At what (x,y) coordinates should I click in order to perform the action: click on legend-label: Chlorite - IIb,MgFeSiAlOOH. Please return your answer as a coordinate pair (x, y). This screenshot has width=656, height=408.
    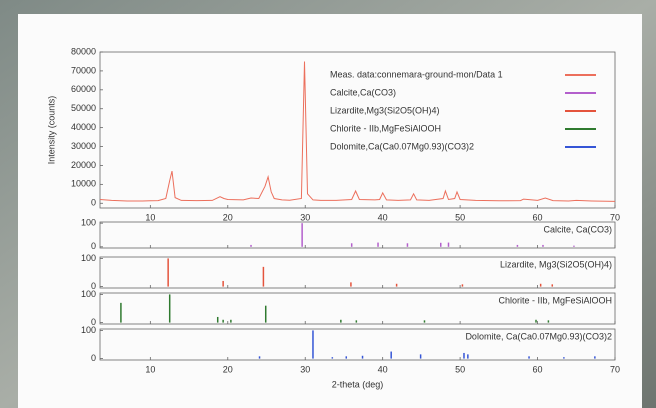
    Looking at the image, I should click on (385, 128).